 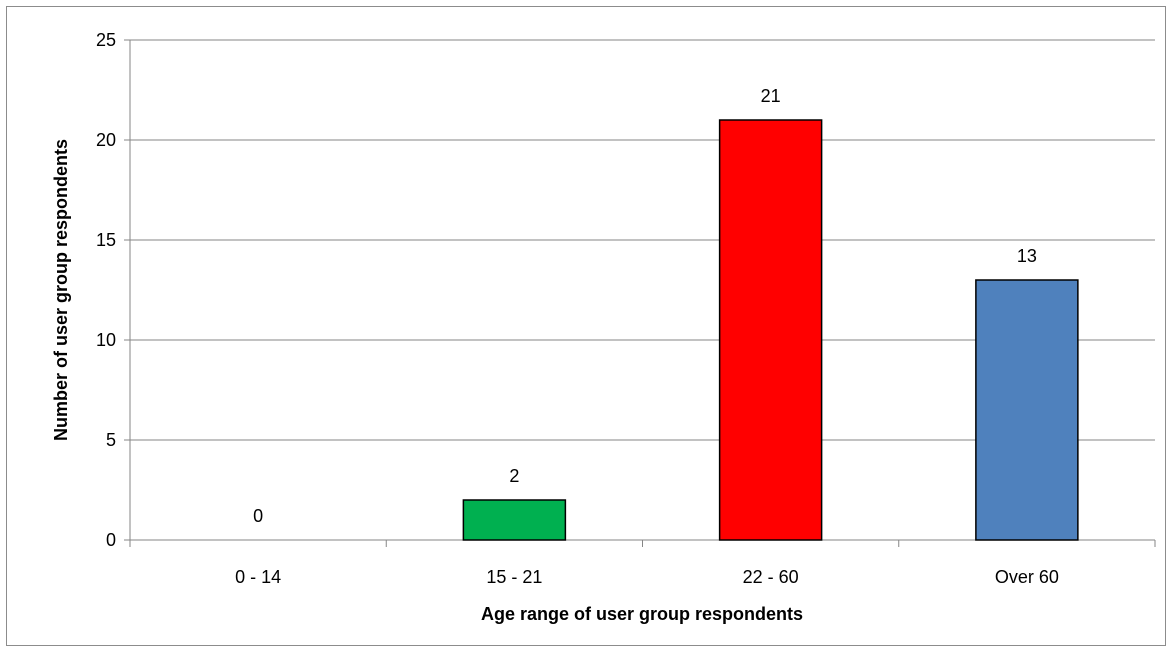 What do you see at coordinates (106, 140) in the screenshot?
I see `y-tick-label: 20` at bounding box center [106, 140].